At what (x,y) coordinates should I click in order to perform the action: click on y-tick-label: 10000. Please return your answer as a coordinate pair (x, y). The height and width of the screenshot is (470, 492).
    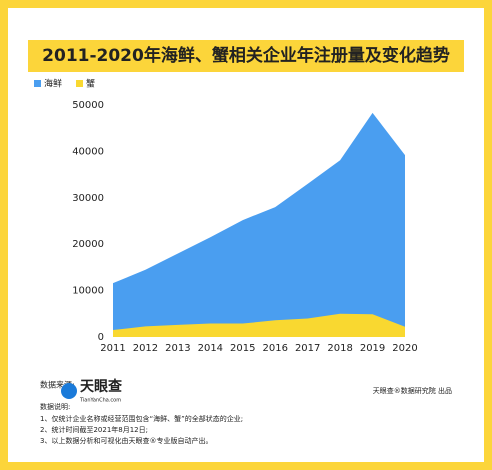
    Looking at the image, I should click on (88, 291).